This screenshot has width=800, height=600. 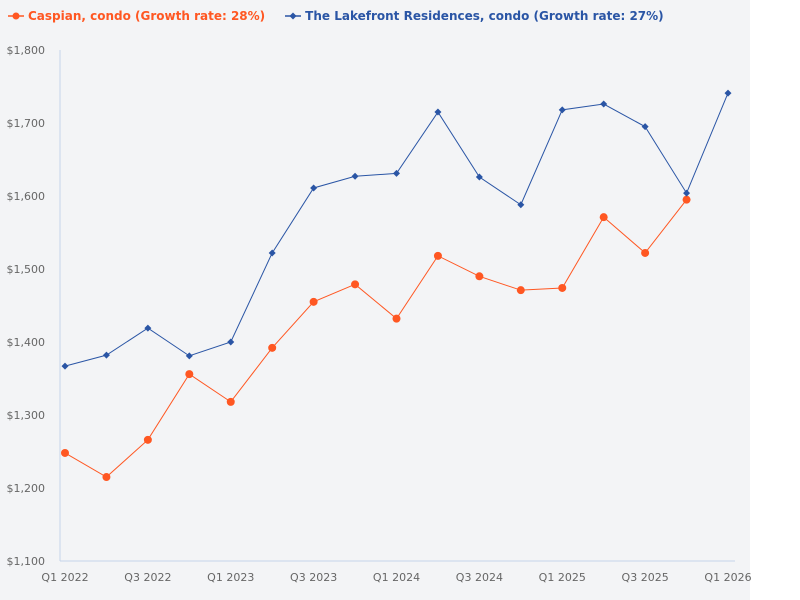 I want to click on x-tick-label: Q1 2023, so click(x=230, y=577).